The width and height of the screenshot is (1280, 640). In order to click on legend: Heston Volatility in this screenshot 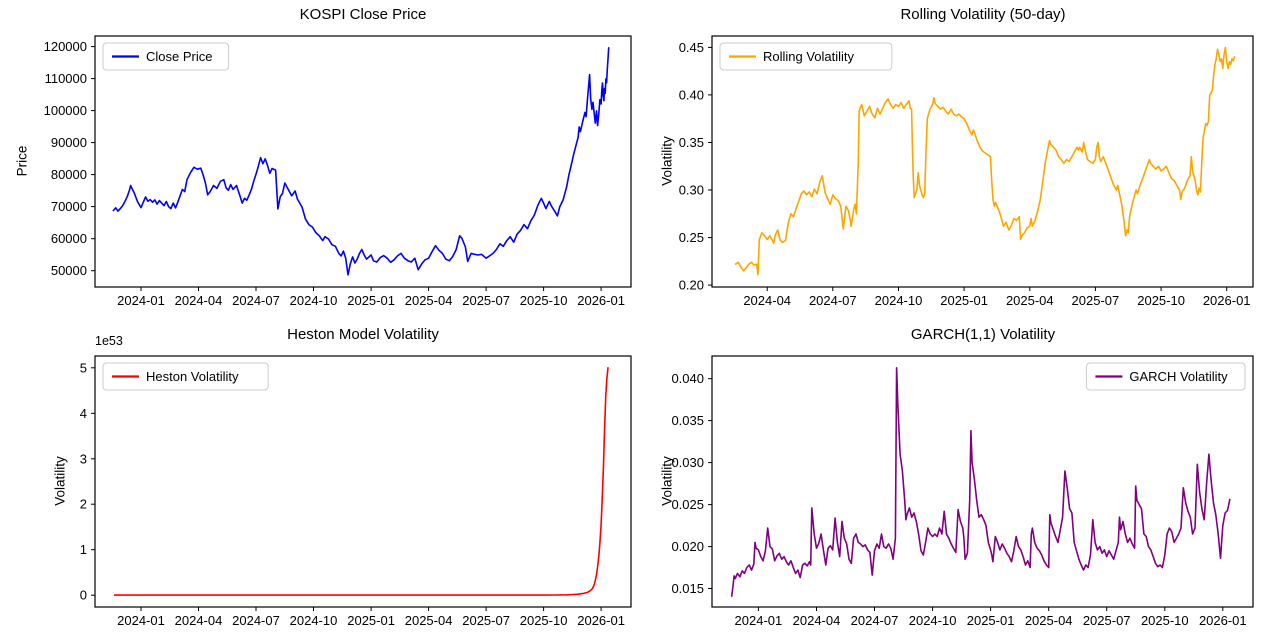, I will do `click(185, 376)`.